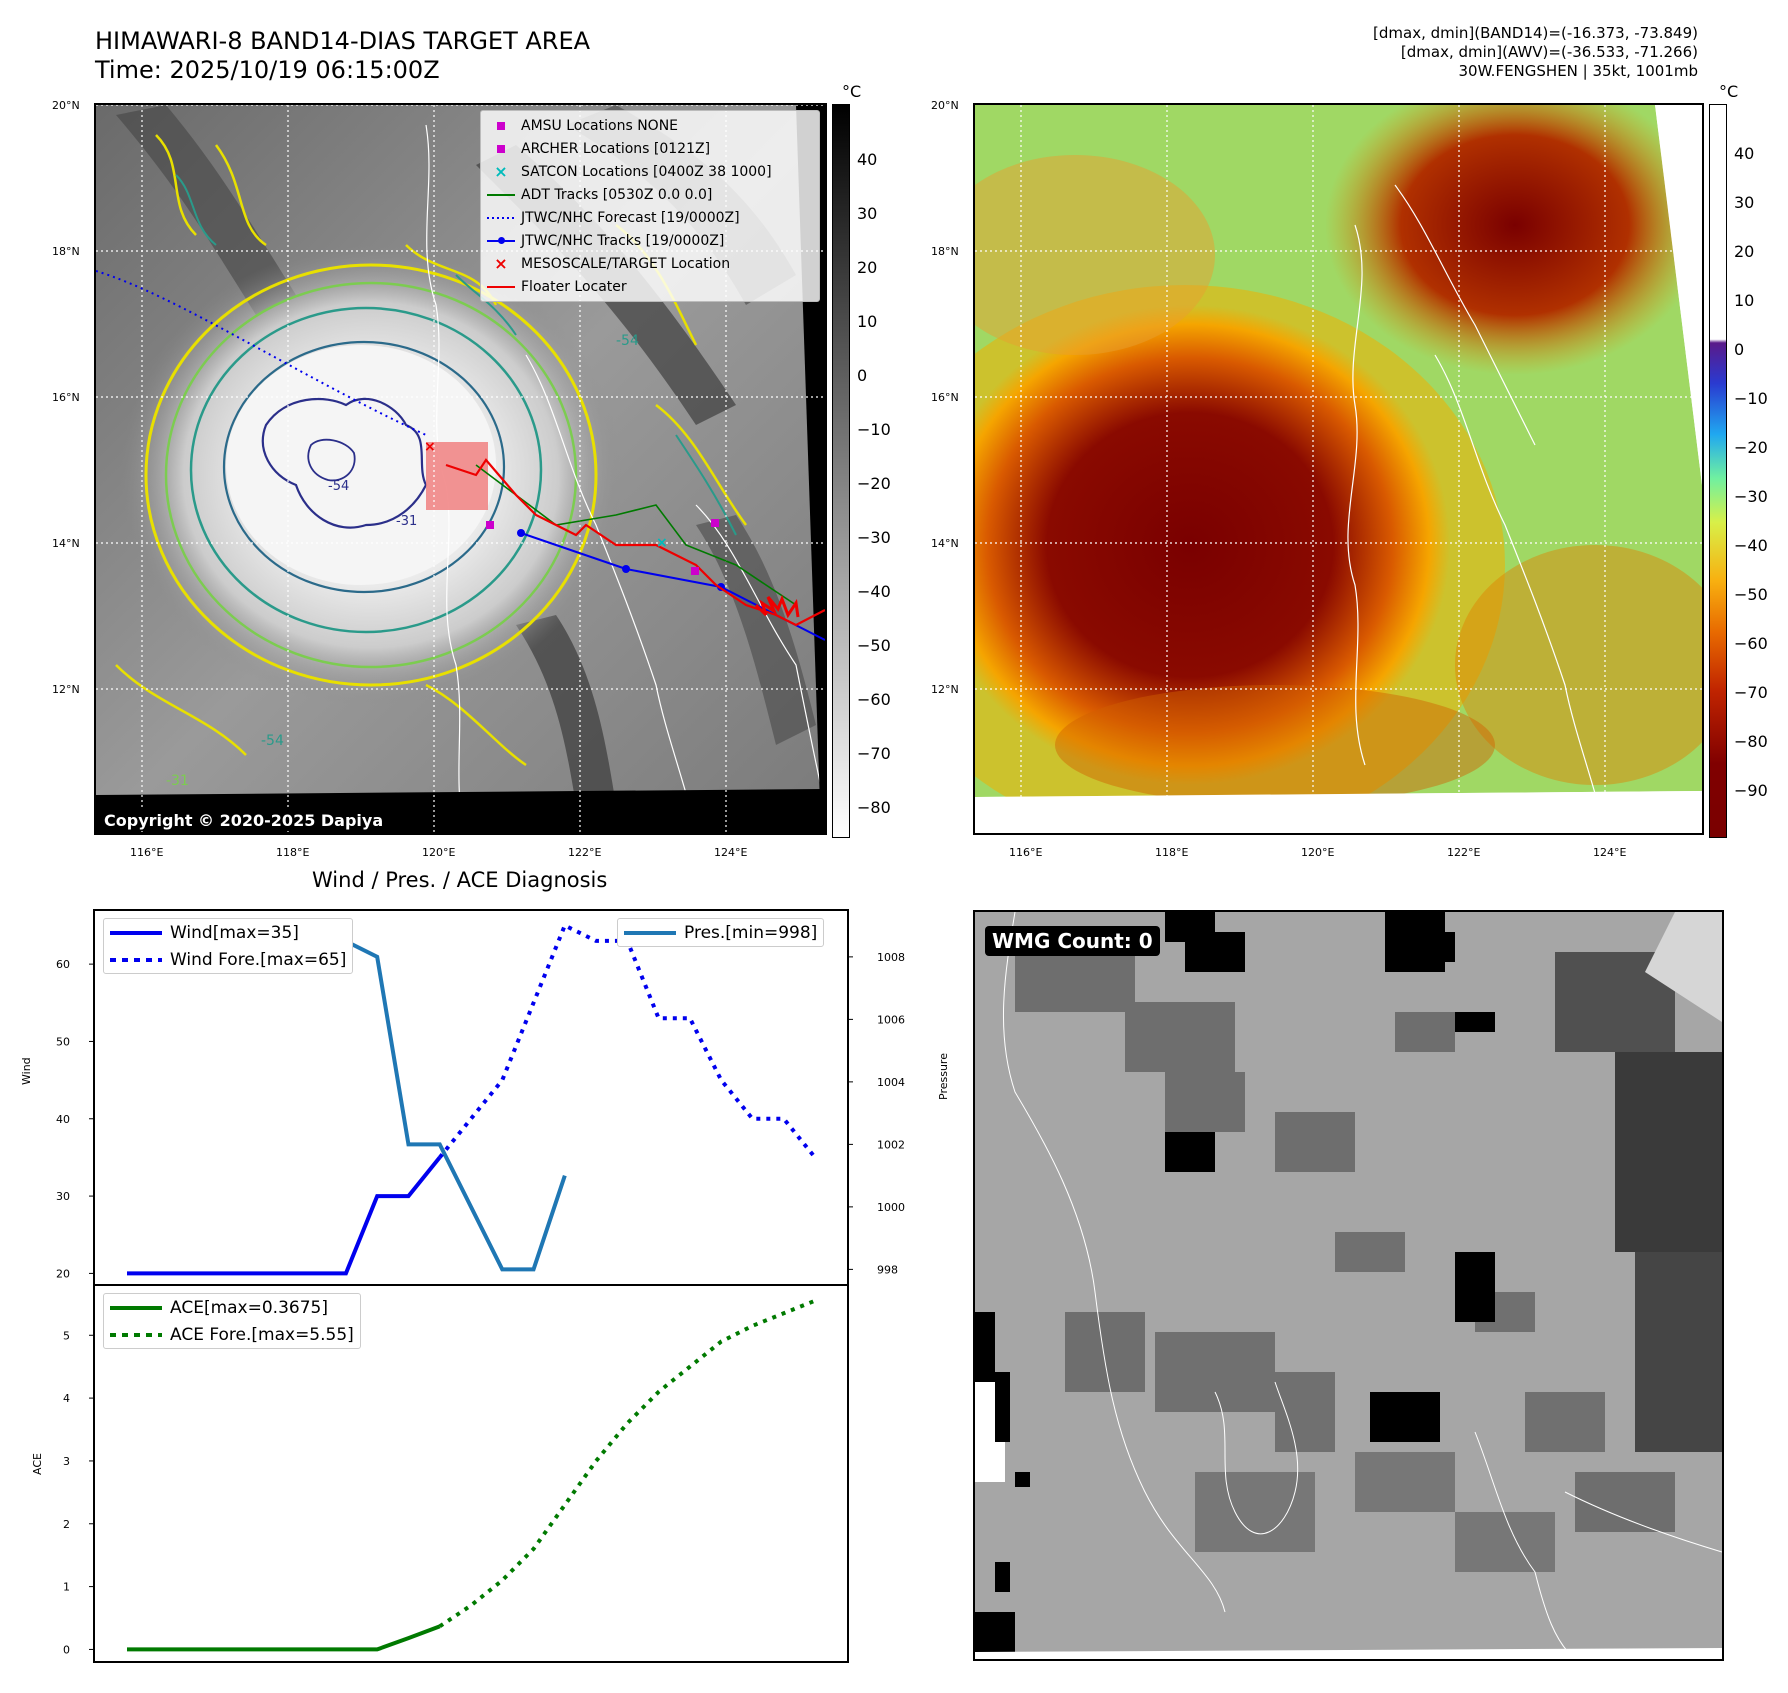 Image resolution: width=1788 pixels, height=1693 pixels. What do you see at coordinates (617, 194) in the screenshot?
I see `legend-label: ADT Tracks [0530Z 0.0 0.0]` at bounding box center [617, 194].